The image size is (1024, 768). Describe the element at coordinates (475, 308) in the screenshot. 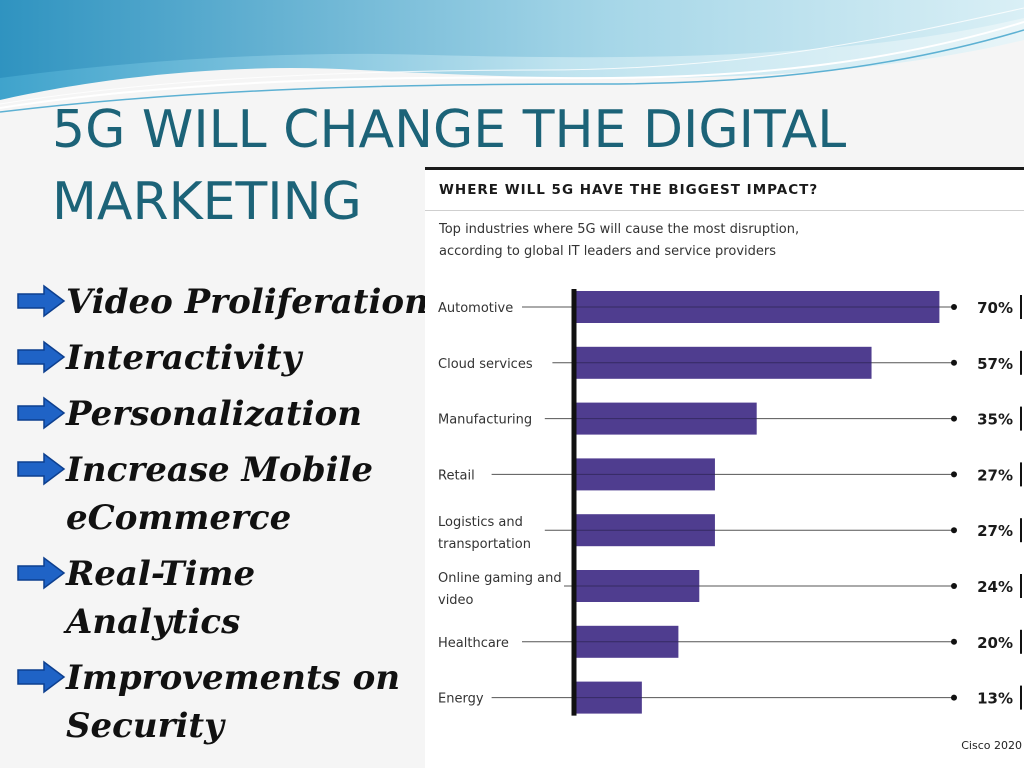

I see `category-label: Automotive` at that location.